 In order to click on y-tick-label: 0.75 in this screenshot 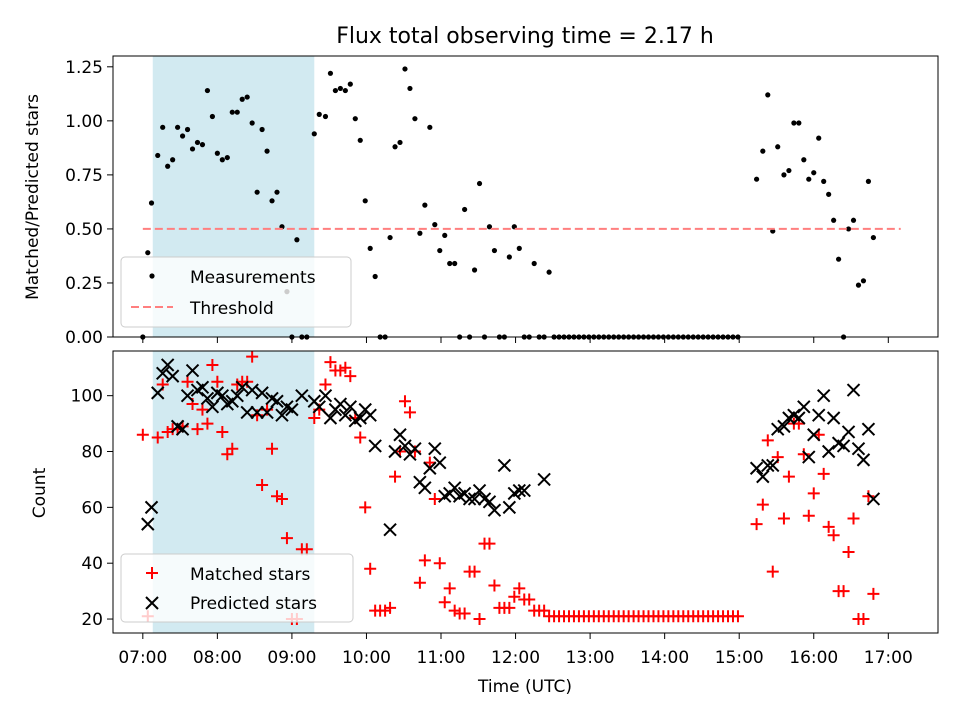, I will do `click(84, 176)`.